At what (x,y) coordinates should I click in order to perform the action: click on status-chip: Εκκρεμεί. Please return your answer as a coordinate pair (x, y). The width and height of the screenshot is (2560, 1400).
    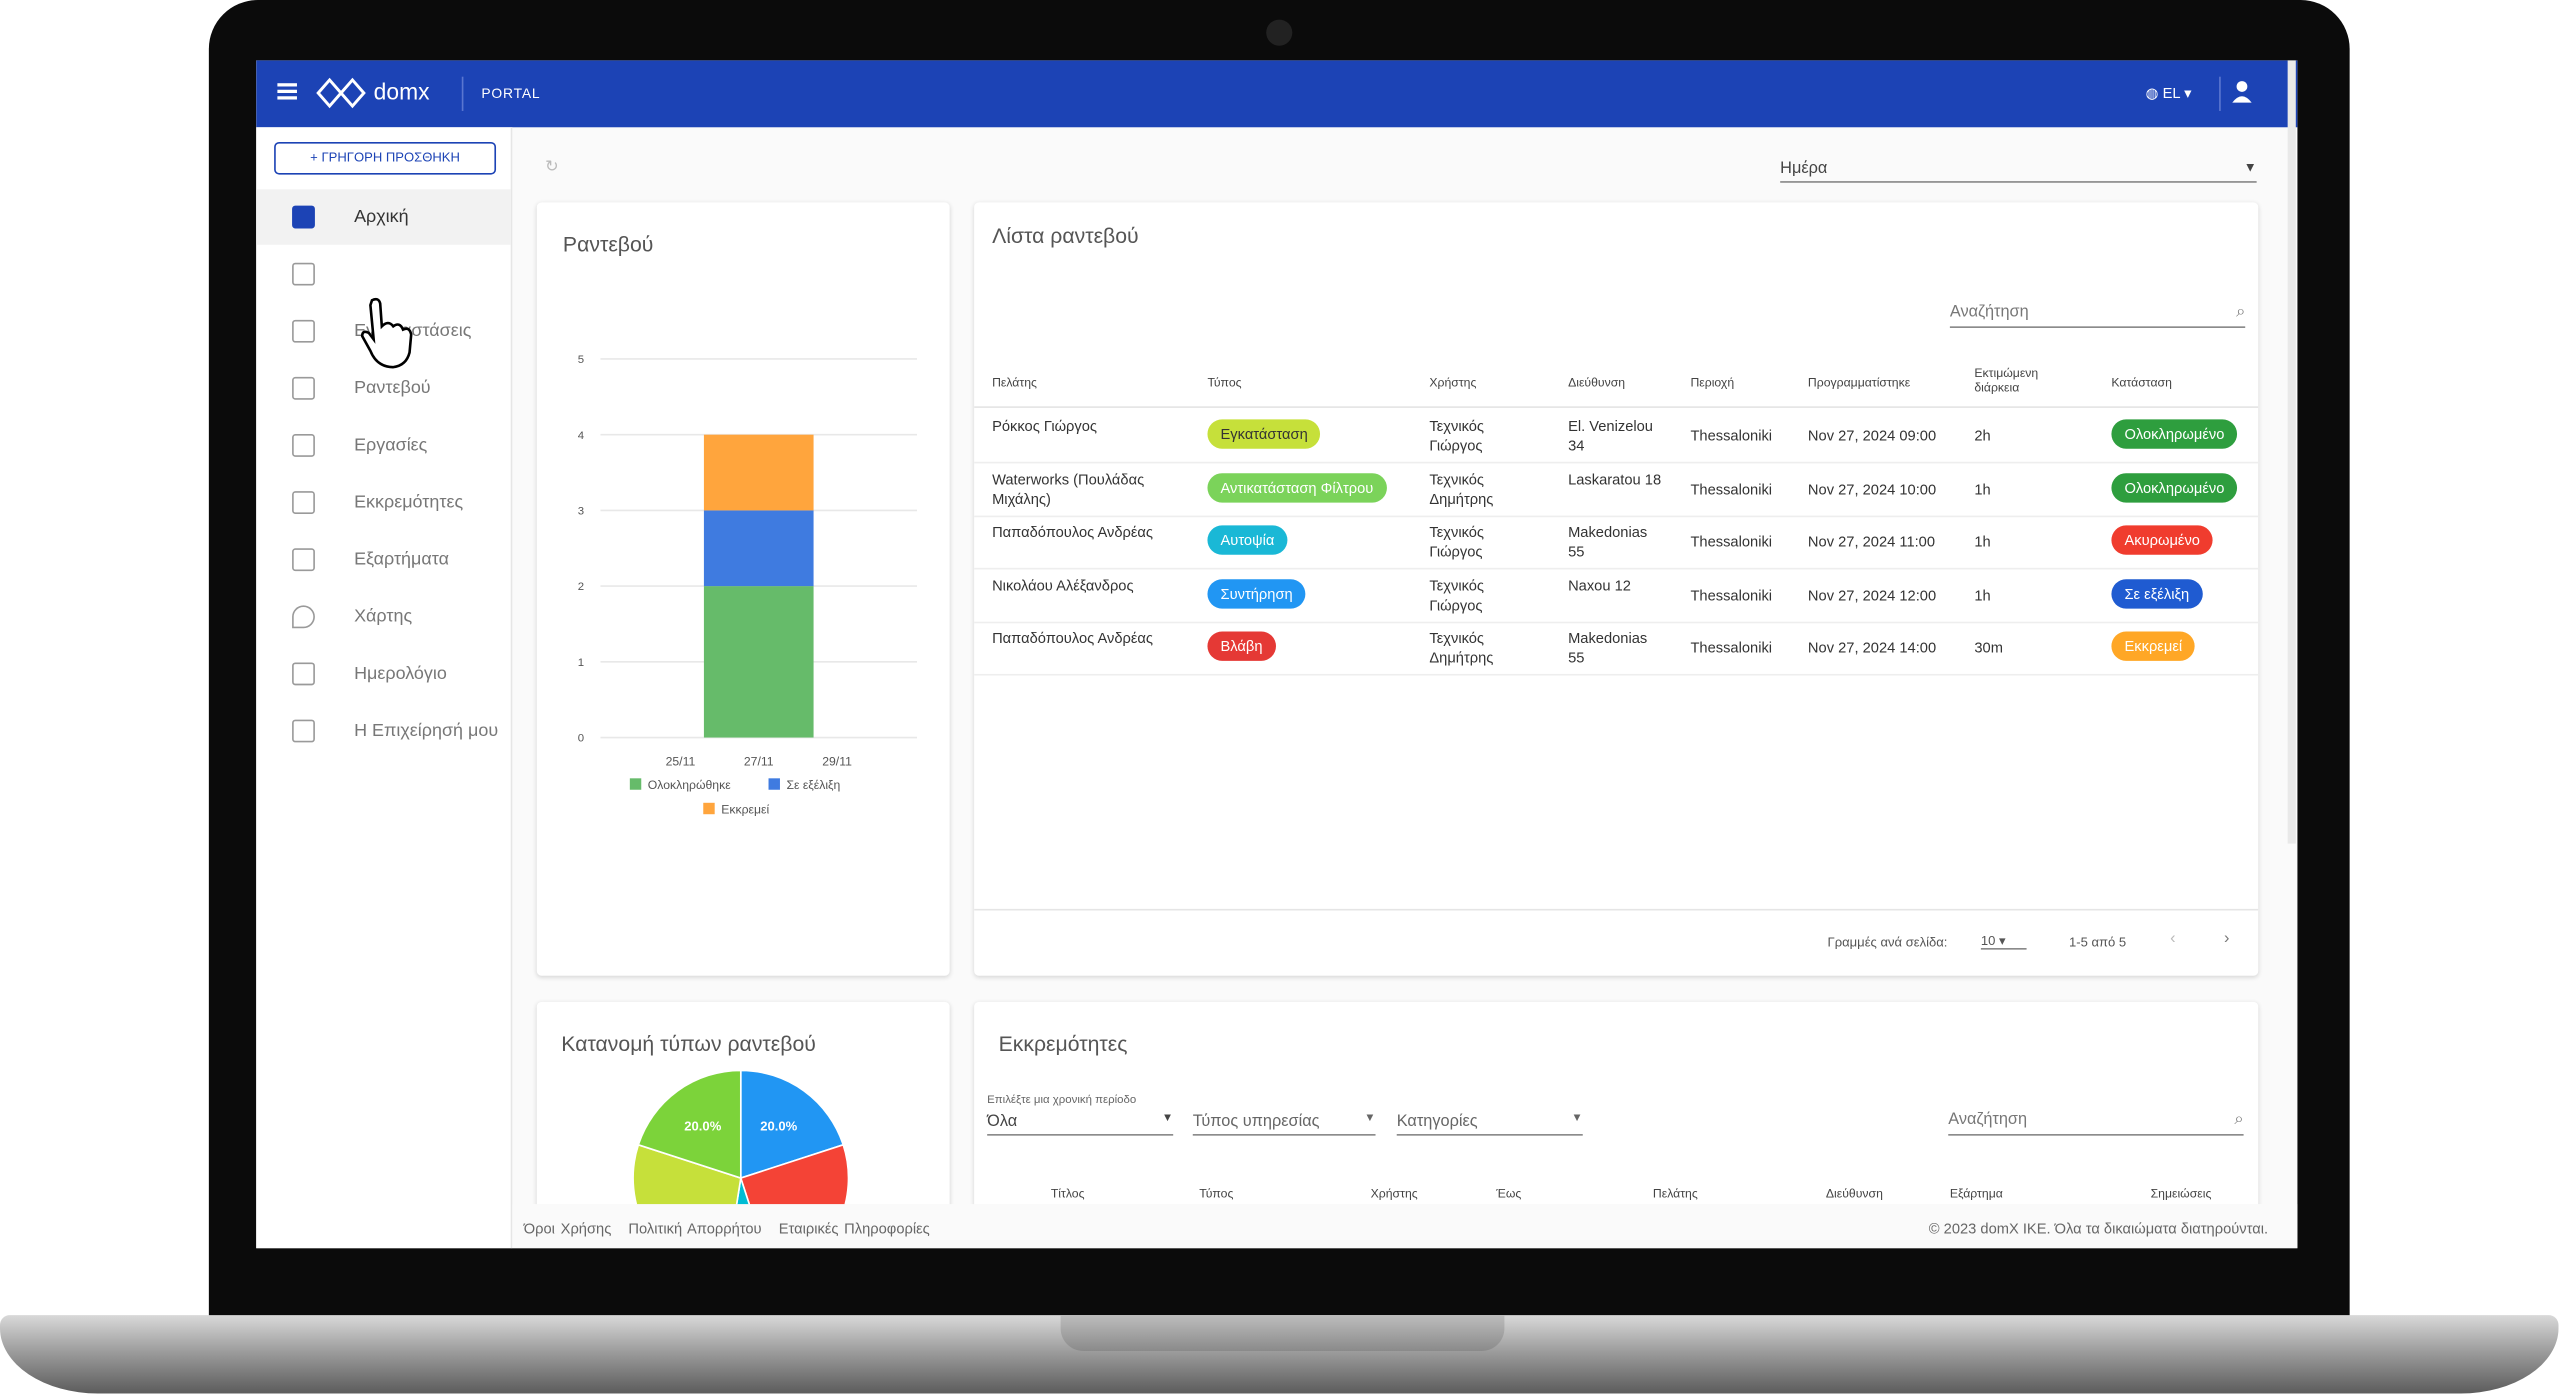
    Looking at the image, I should click on (2153, 646).